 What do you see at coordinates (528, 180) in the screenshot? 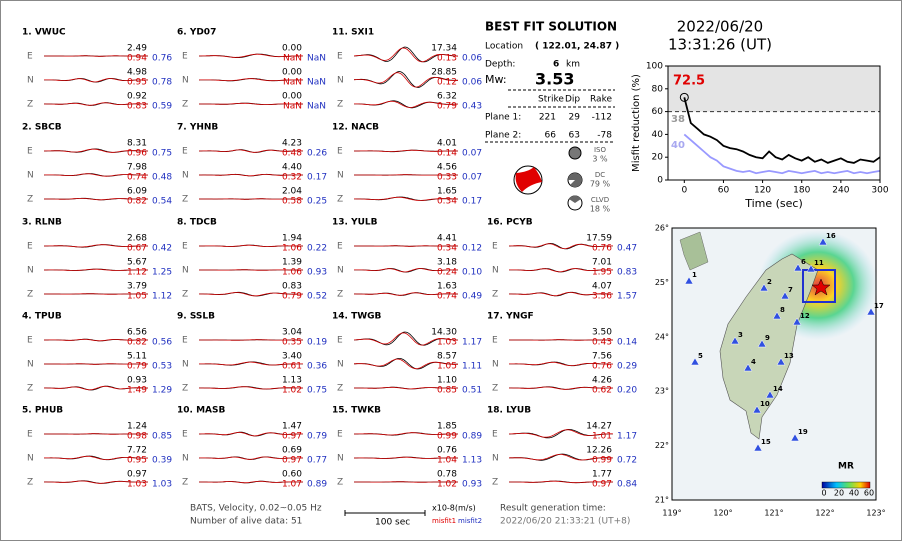
I see `beachball` at bounding box center [528, 180].